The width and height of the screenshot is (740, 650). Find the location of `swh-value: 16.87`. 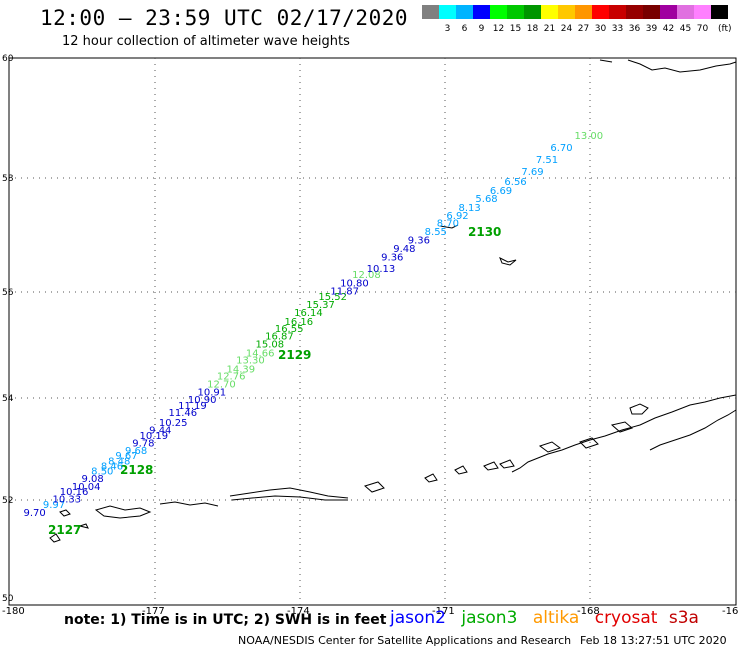

swh-value: 16.87 is located at coordinates (279, 337).